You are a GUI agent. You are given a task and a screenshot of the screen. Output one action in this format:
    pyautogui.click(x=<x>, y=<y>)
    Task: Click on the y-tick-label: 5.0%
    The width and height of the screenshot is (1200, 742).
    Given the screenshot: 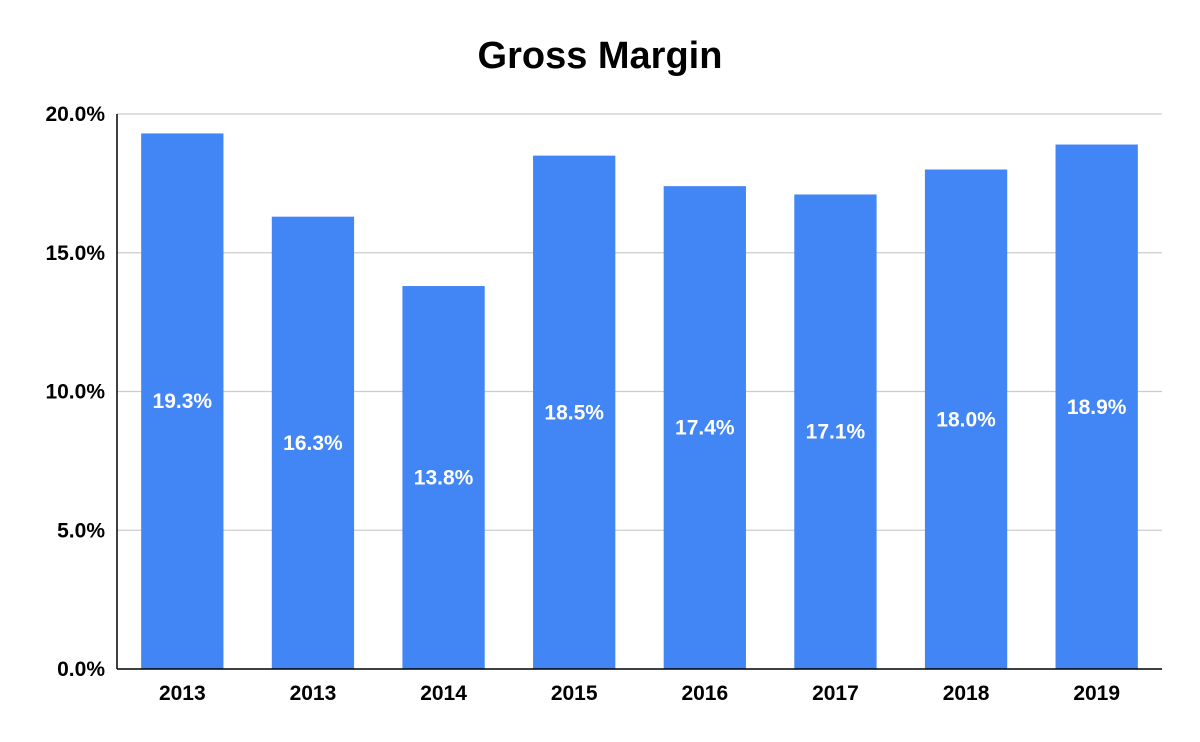 What is the action you would take?
    pyautogui.click(x=81, y=530)
    